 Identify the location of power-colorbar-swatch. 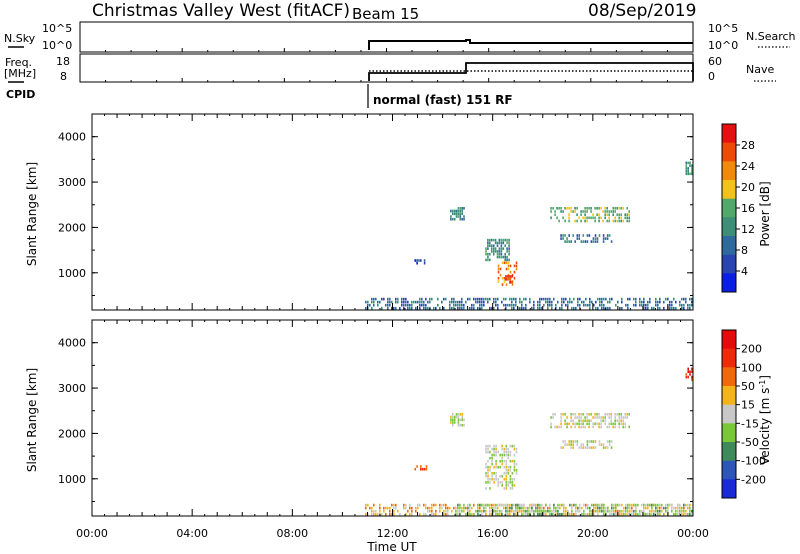
(729, 171).